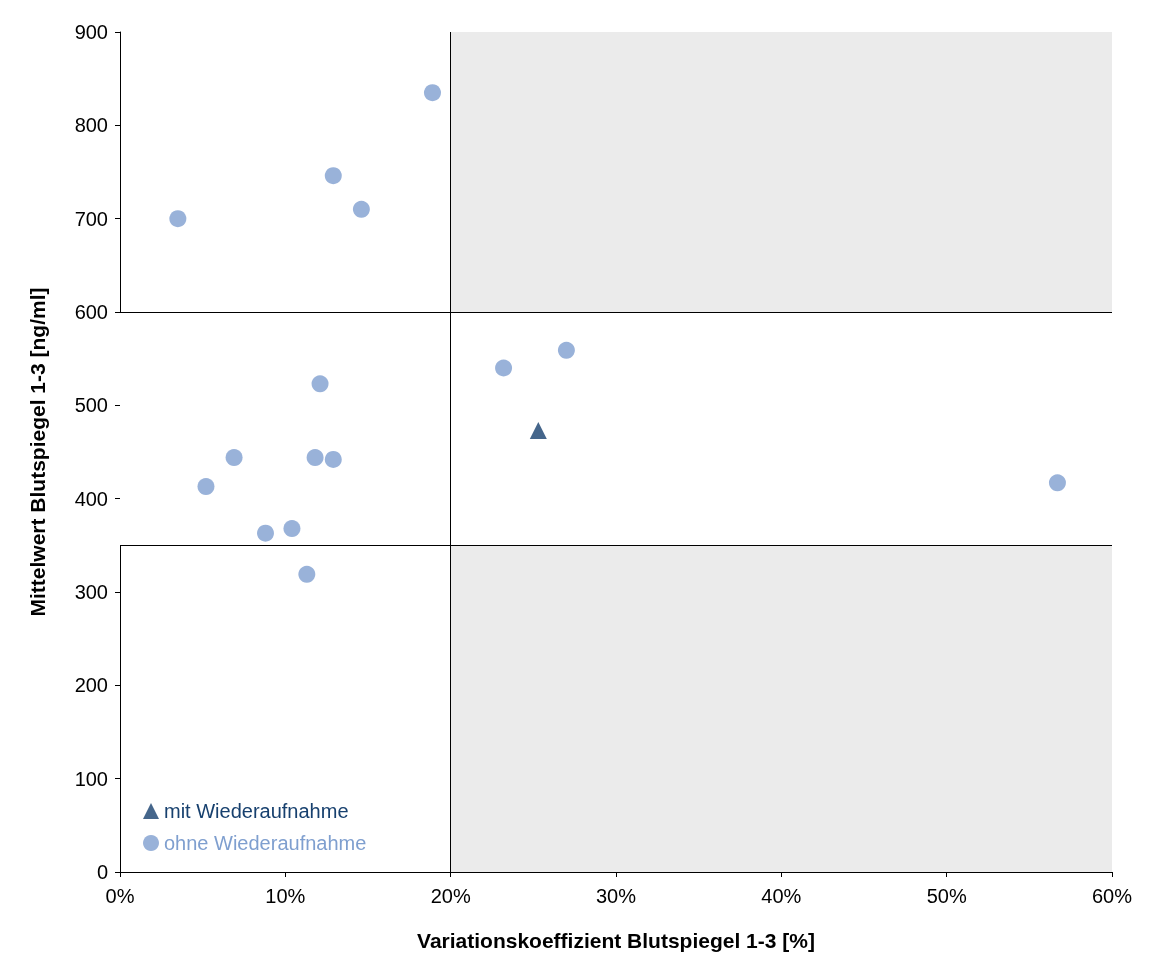 Image resolution: width=1152 pixels, height=976 pixels. Describe the element at coordinates (91, 405) in the screenshot. I see `y-tick-label: 500` at that location.